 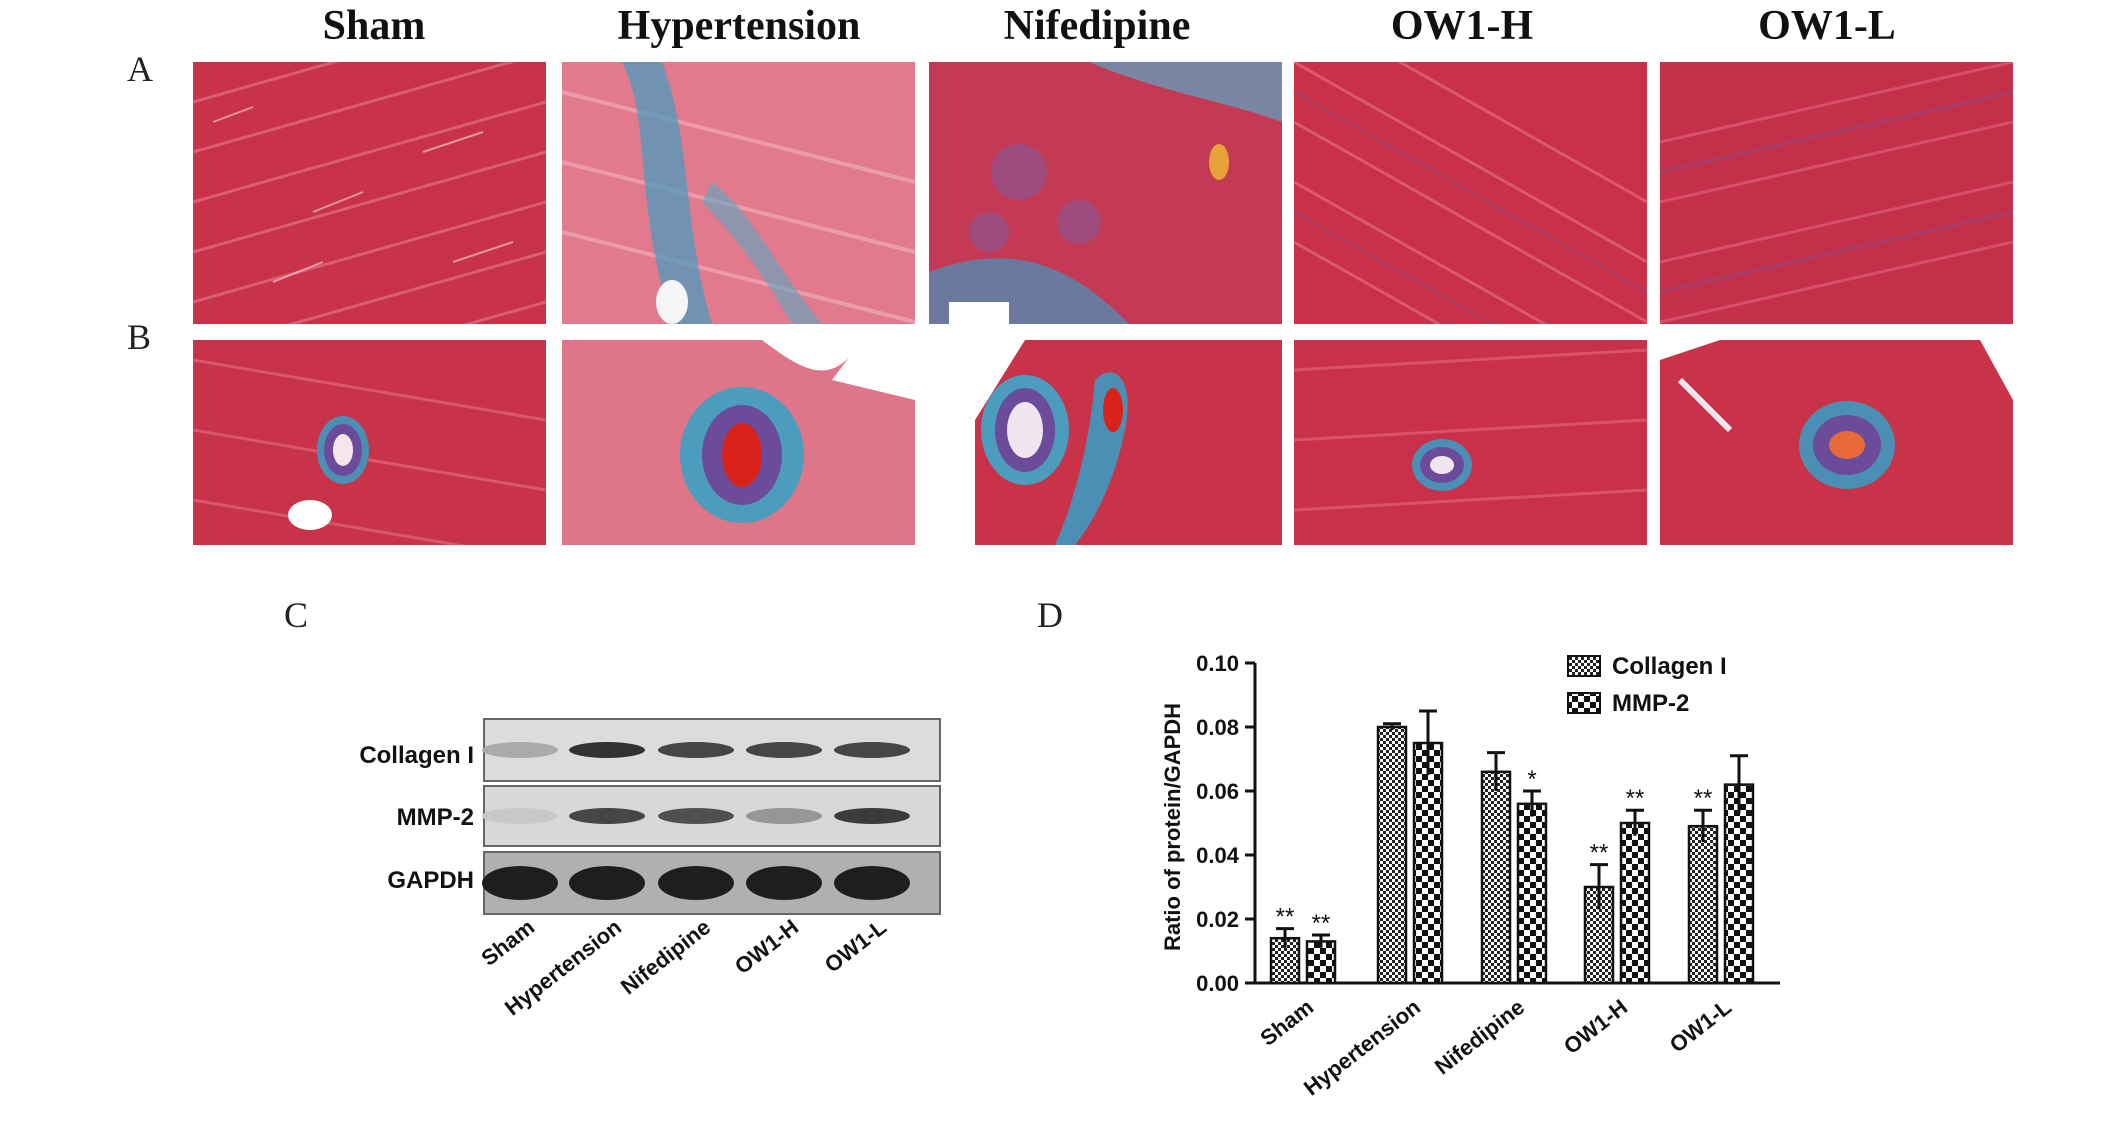 What do you see at coordinates (607, 750) in the screenshot?
I see `blot-band-collagen-i-hypertension` at bounding box center [607, 750].